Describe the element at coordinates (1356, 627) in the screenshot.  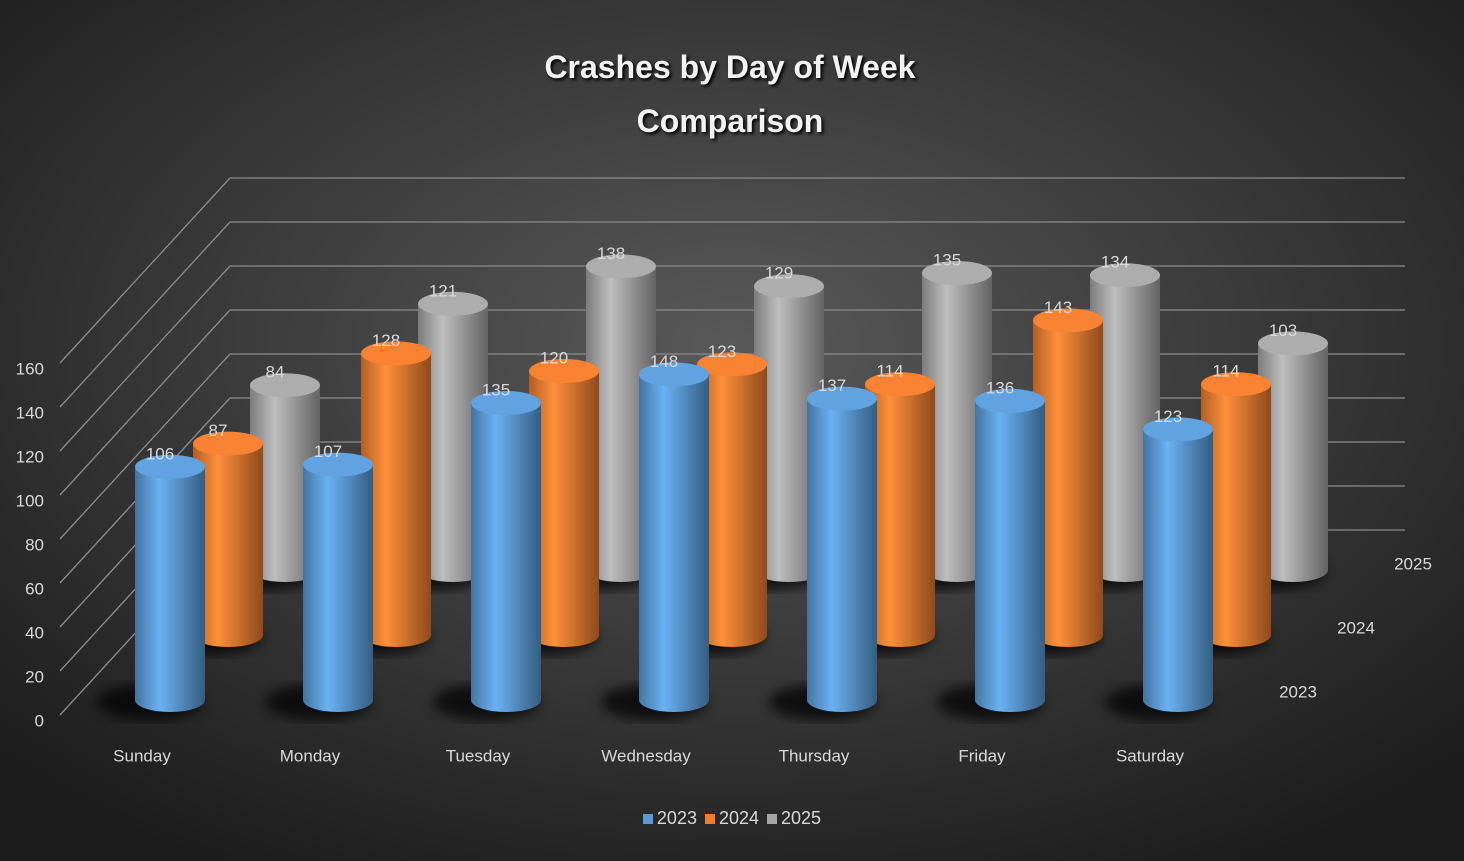
I see `depth-label: 2024` at that location.